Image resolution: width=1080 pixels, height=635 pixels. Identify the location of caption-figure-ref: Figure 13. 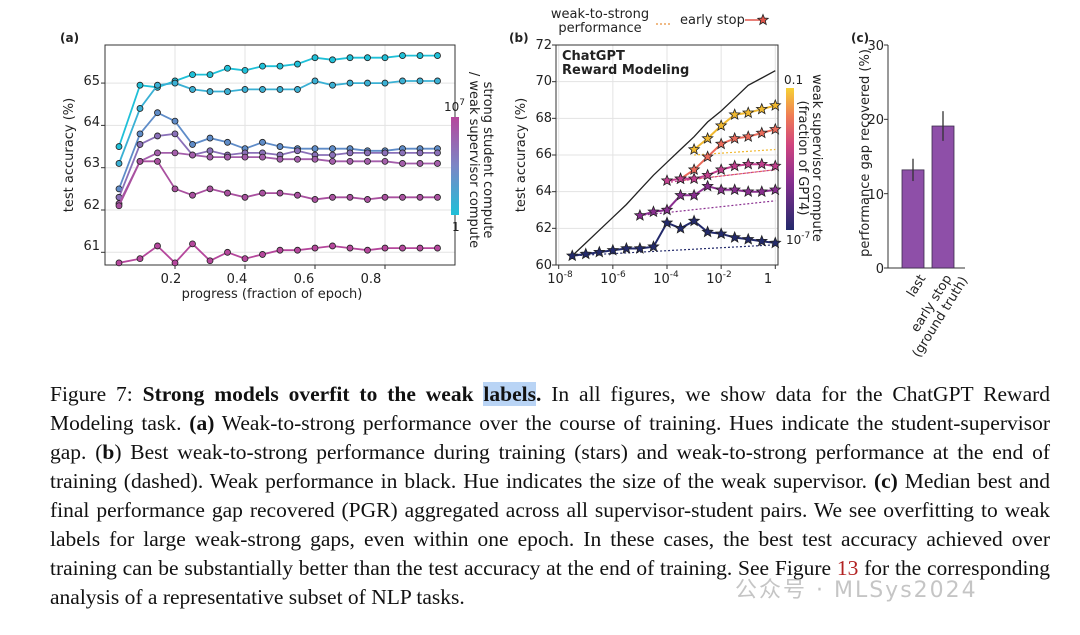
(816, 568).